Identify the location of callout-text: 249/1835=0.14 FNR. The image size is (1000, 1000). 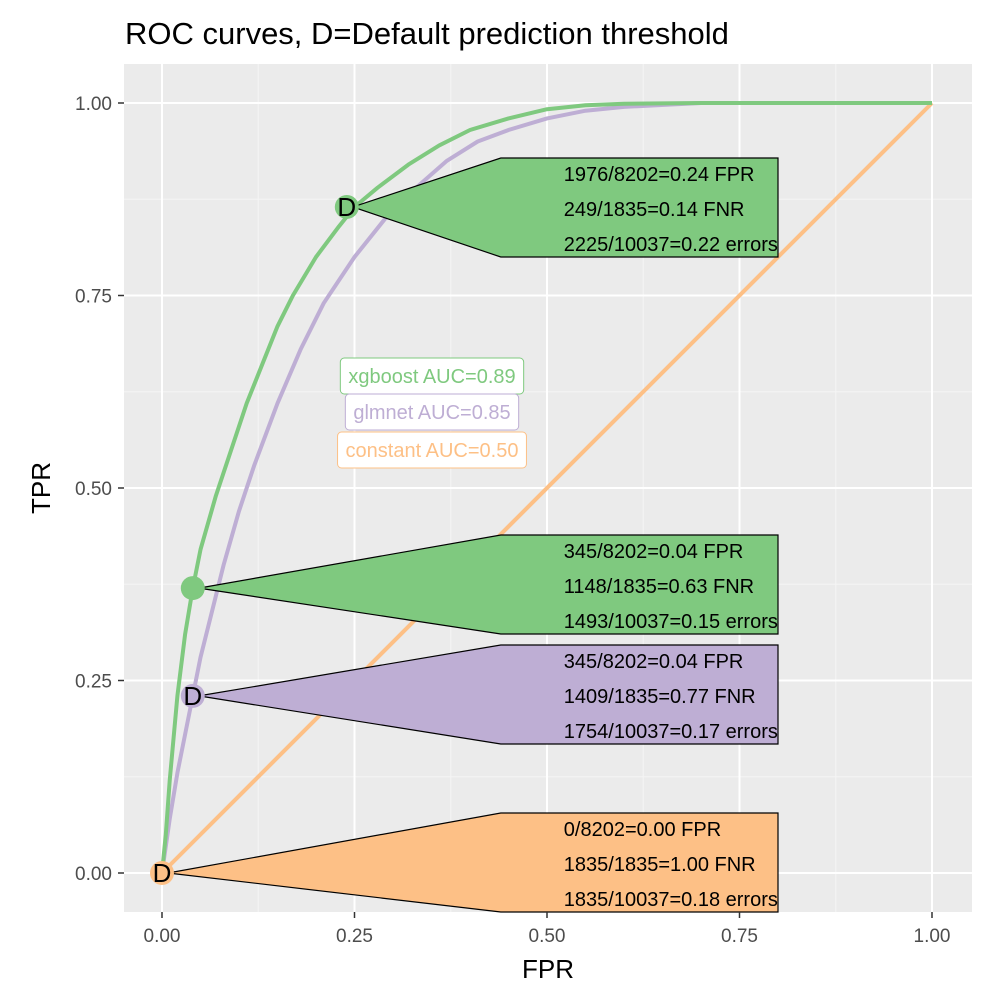
(654, 210).